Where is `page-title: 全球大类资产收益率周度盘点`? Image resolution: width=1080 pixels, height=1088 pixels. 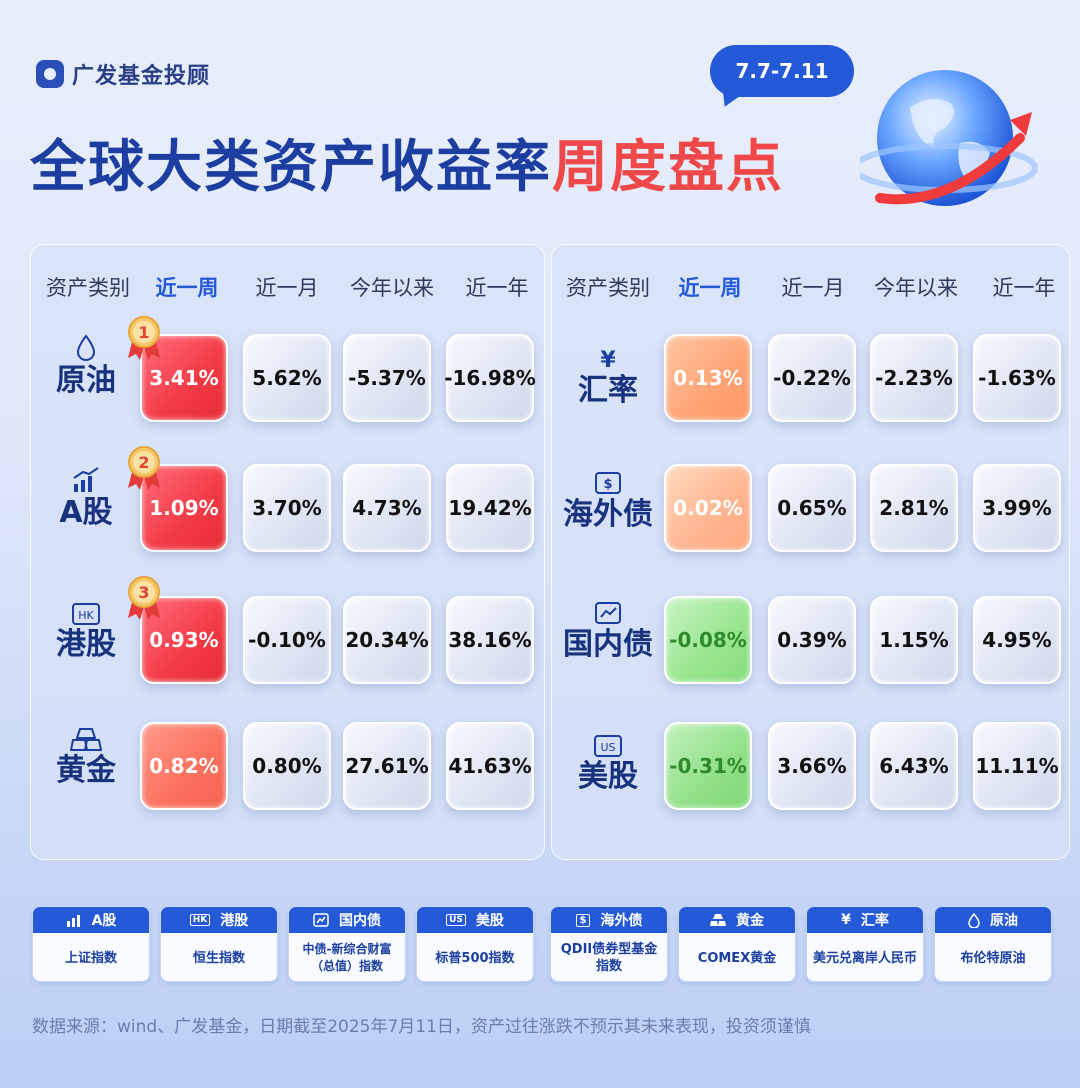 page-title: 全球大类资产收益率周度盘点 is located at coordinates (407, 162).